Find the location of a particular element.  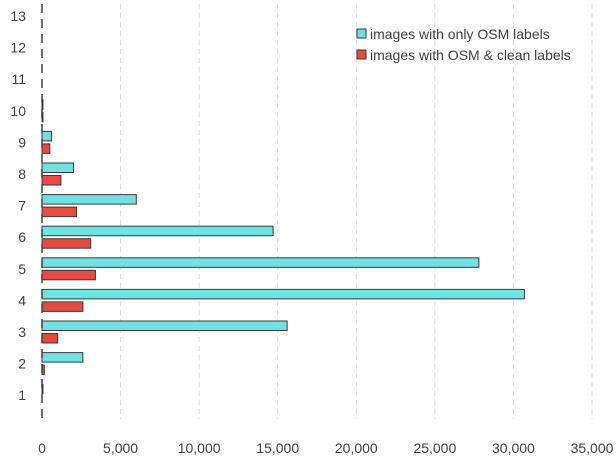

x-tick-label: 25,000 is located at coordinates (434, 448).